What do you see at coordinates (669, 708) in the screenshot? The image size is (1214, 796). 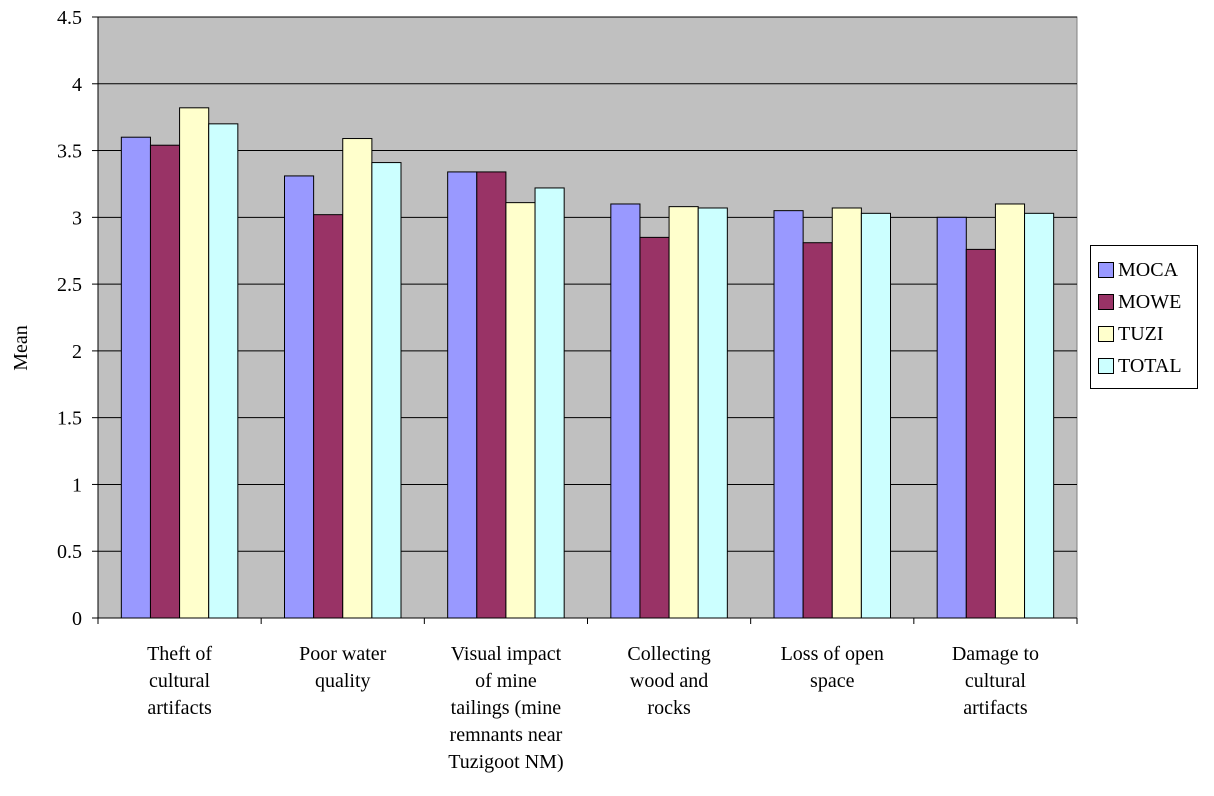 I see `x-category-label-line: rocks` at bounding box center [669, 708].